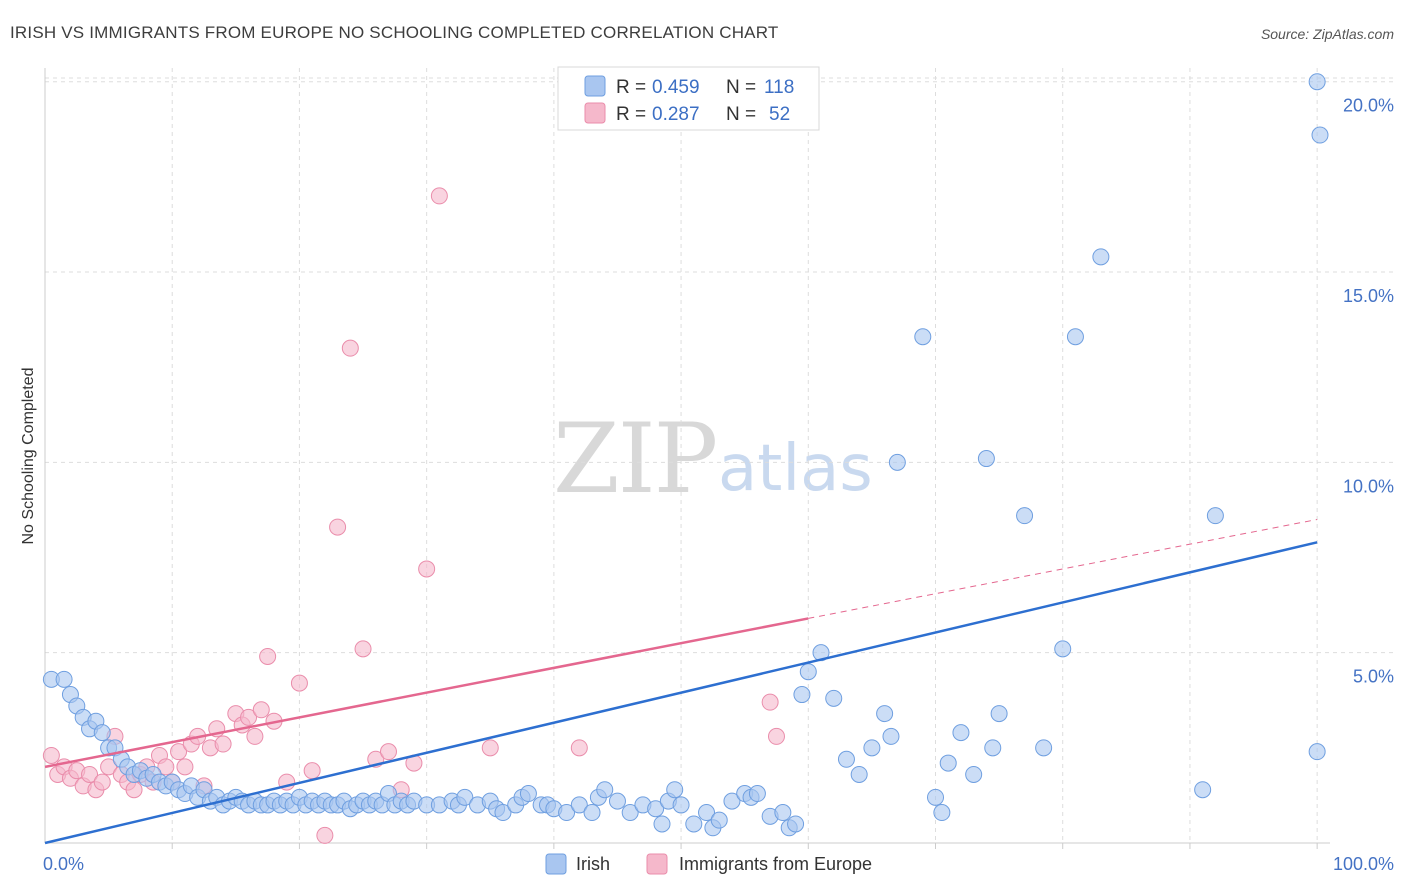  I want to click on series-legend-swatch-europe, so click(657, 864).